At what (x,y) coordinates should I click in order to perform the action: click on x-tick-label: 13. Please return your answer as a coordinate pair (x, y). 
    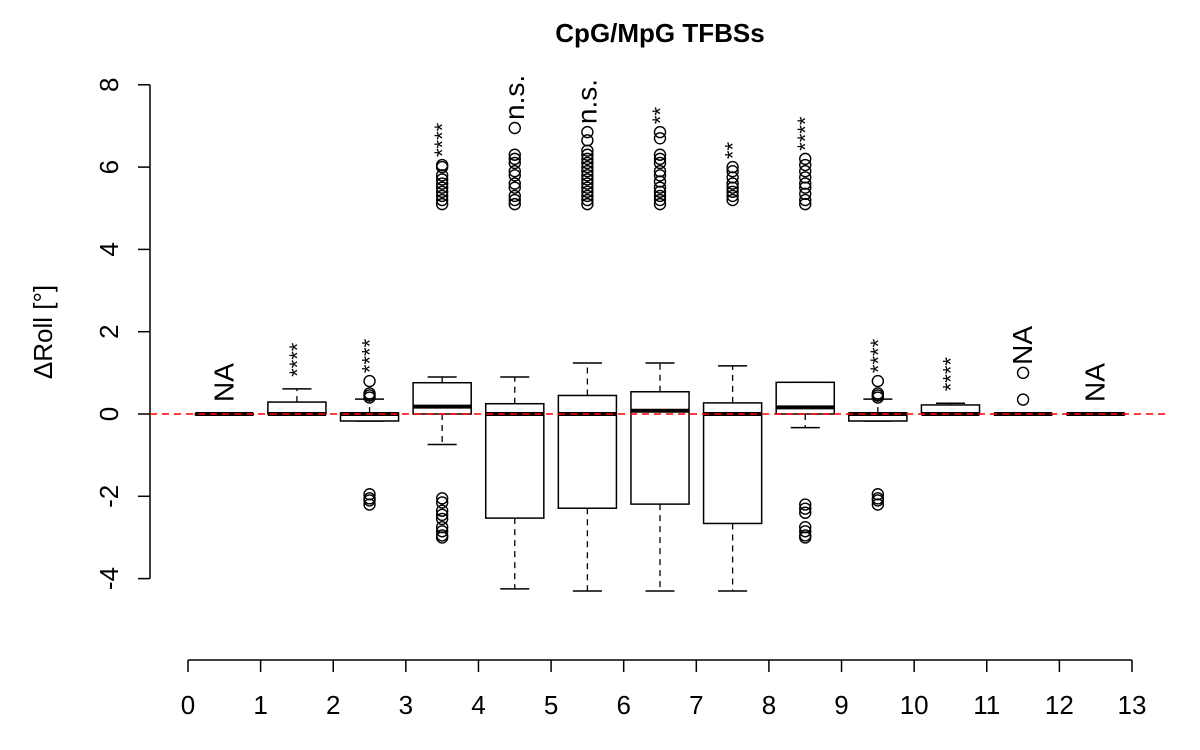
    Looking at the image, I should click on (1132, 705).